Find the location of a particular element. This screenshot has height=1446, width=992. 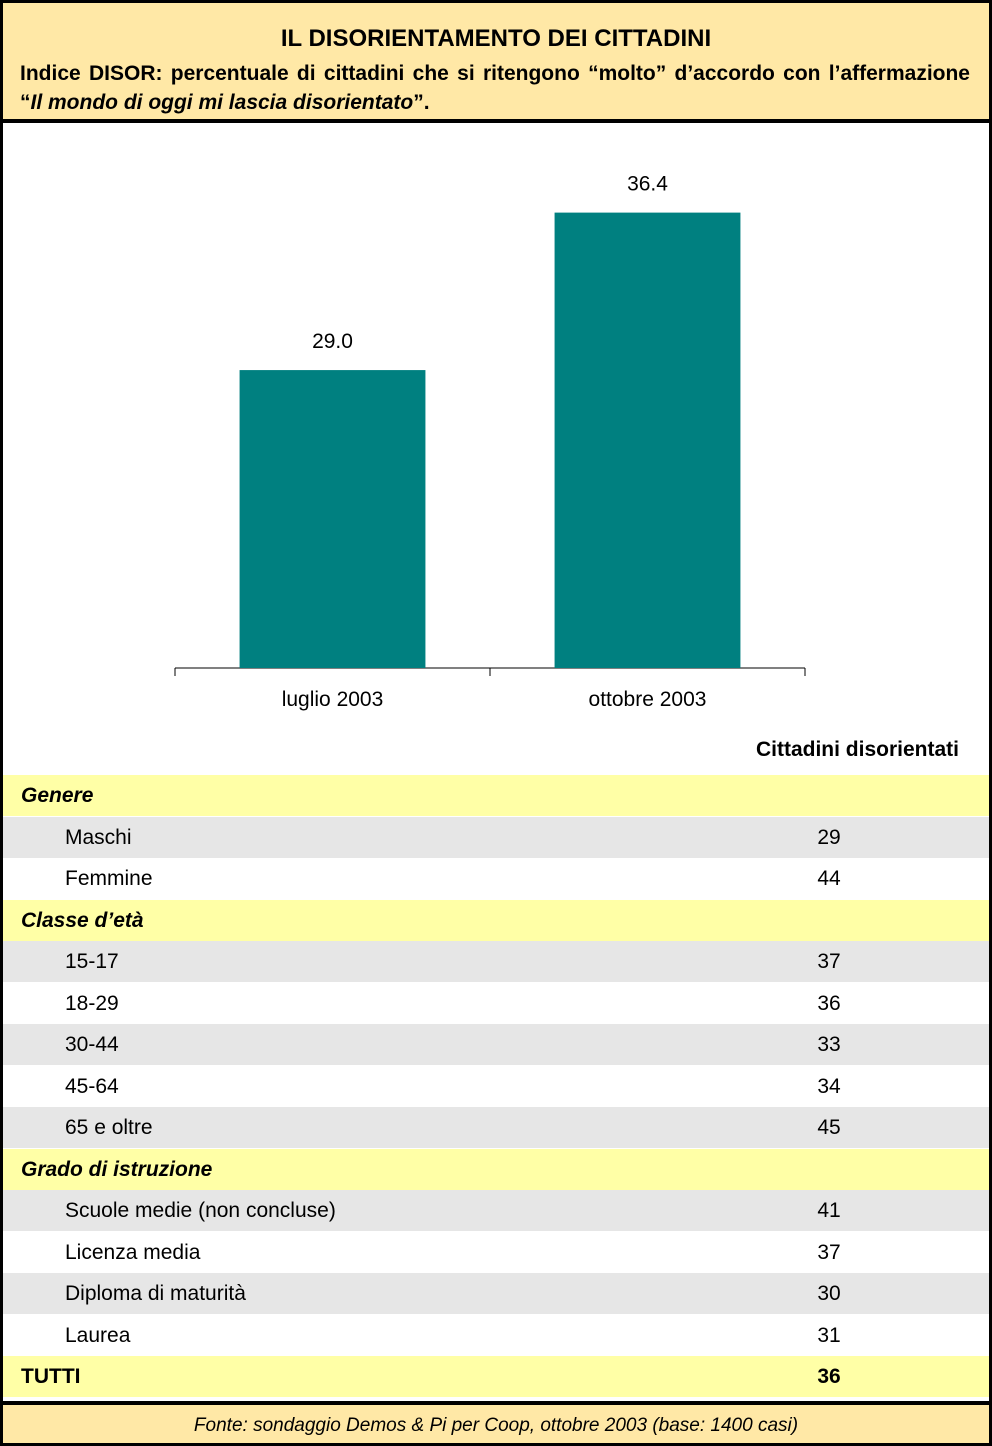

row-value: 44 is located at coordinates (829, 878).